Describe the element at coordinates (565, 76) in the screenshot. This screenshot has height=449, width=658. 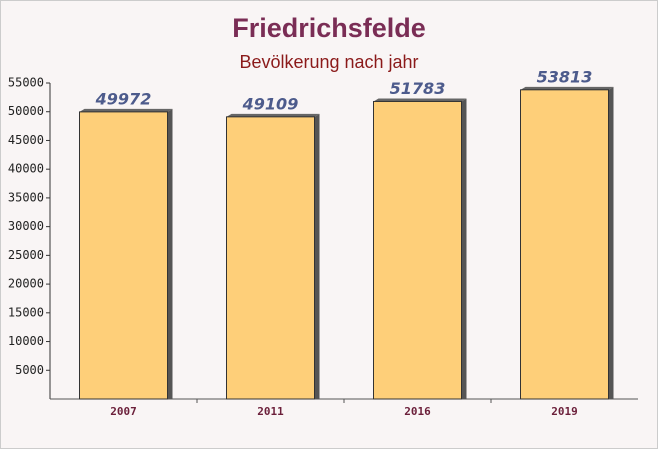
I see `value-label: 53813` at that location.